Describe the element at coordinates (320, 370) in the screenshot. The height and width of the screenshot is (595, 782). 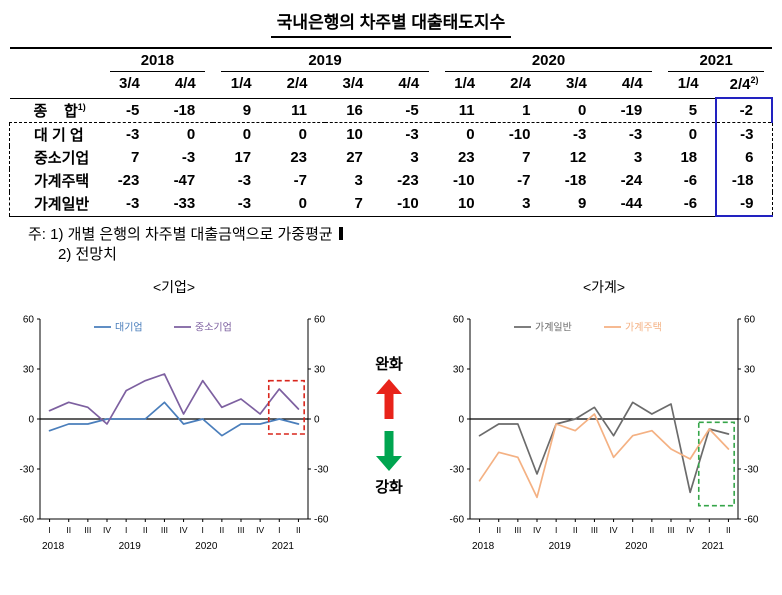
I see `svg-text: 30` at that location.